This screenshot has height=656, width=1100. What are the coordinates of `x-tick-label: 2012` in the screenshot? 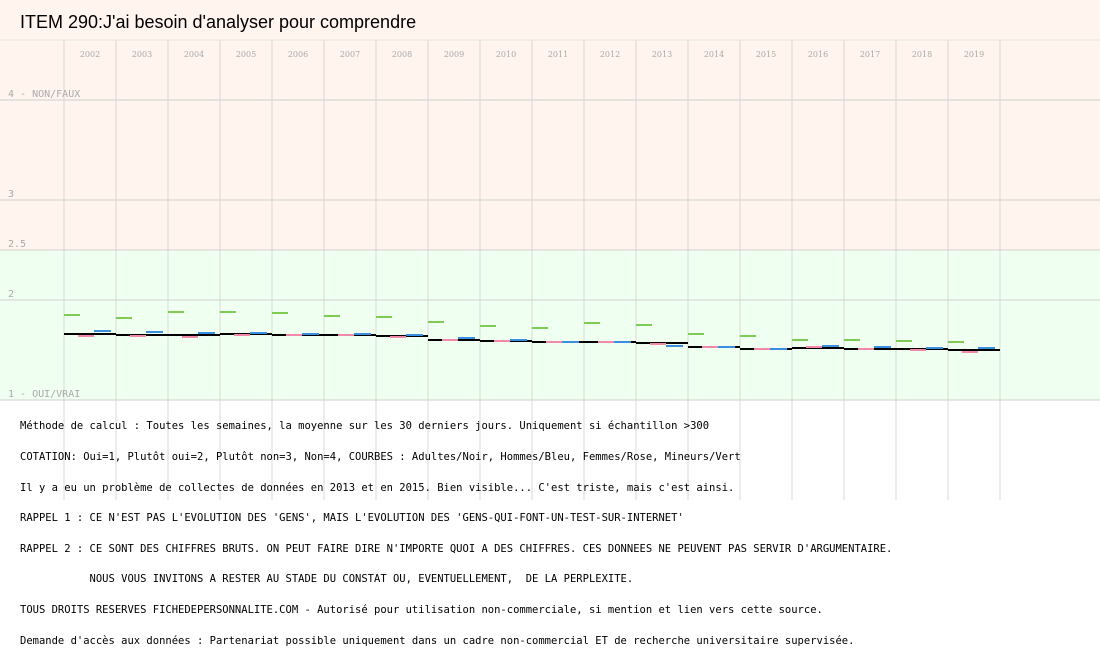 It's located at (610, 54).